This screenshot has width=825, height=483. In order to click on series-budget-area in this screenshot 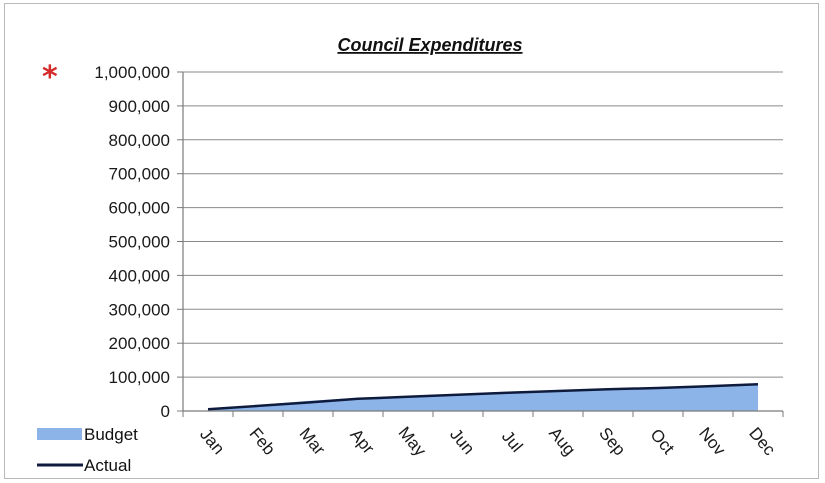, I will do `click(483, 397)`.